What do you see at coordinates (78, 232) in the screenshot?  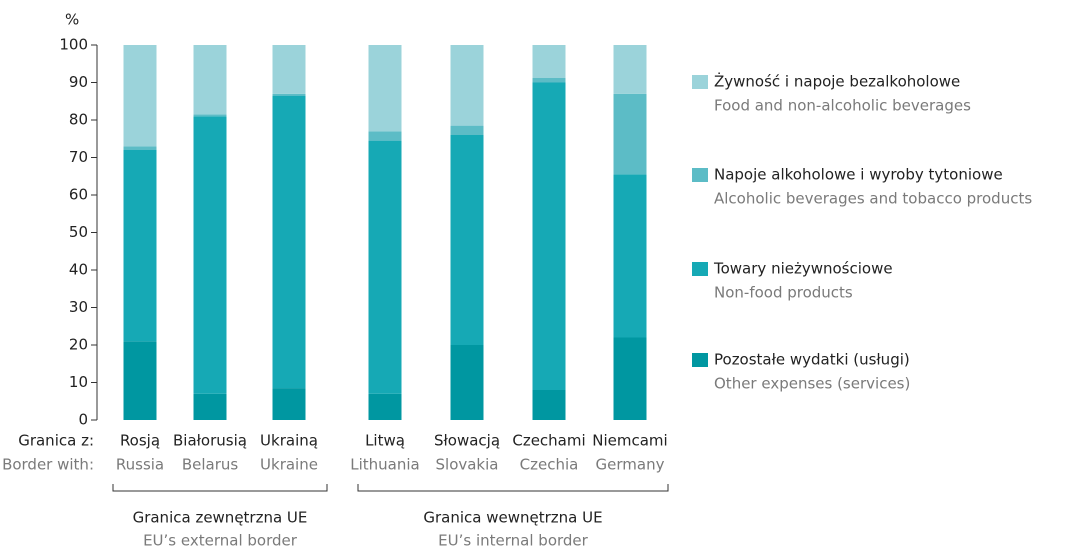 I see `y-tick-label: 50` at bounding box center [78, 232].